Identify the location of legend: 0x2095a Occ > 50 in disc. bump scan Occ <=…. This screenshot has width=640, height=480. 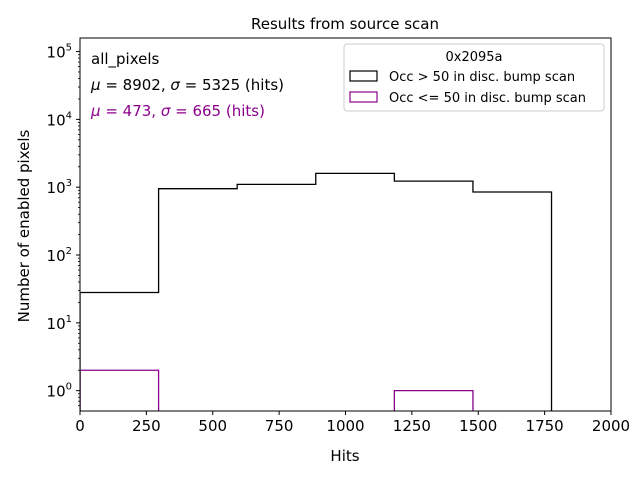
(474, 77).